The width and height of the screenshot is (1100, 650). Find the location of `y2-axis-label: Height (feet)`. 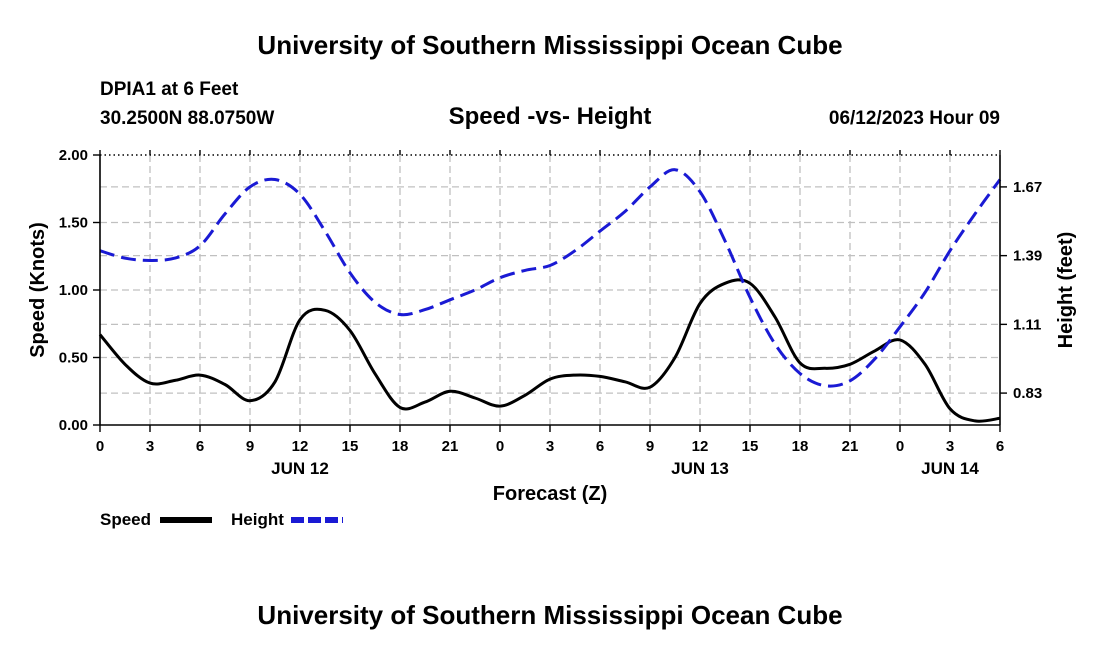

y2-axis-label: Height (feet) is located at coordinates (1066, 290).